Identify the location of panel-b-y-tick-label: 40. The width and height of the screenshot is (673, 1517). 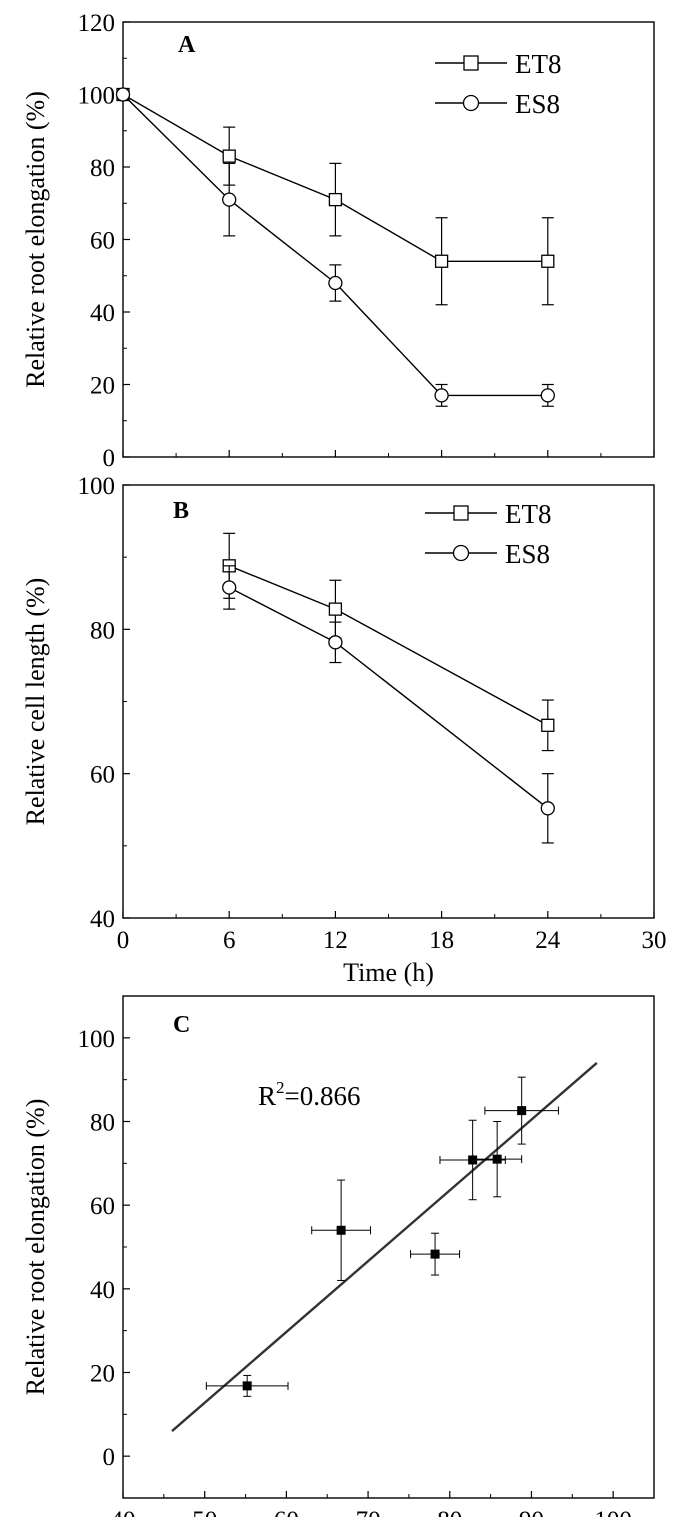
(102, 919).